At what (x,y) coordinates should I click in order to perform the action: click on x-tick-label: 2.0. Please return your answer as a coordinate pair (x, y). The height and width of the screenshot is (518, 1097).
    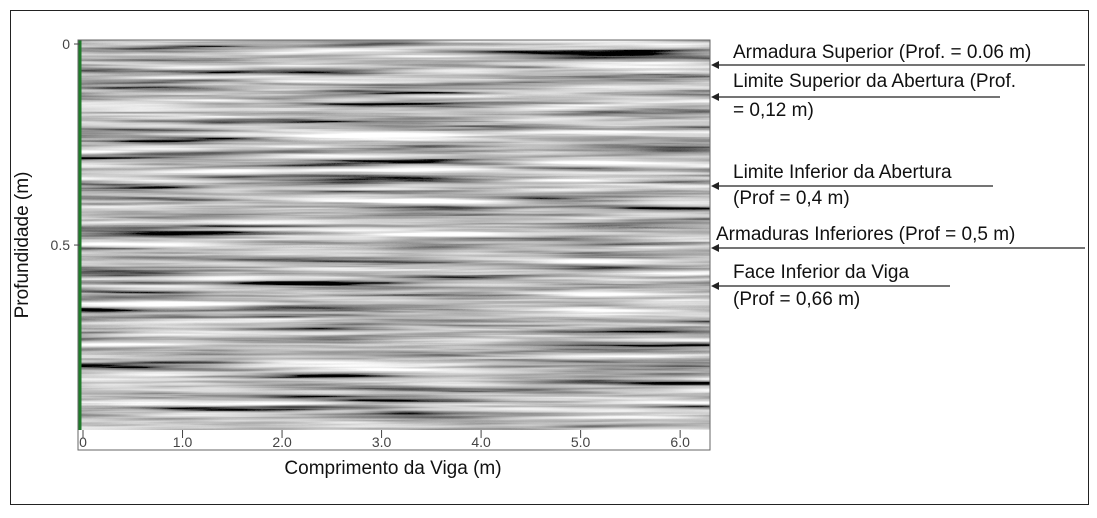
    Looking at the image, I should click on (282, 442).